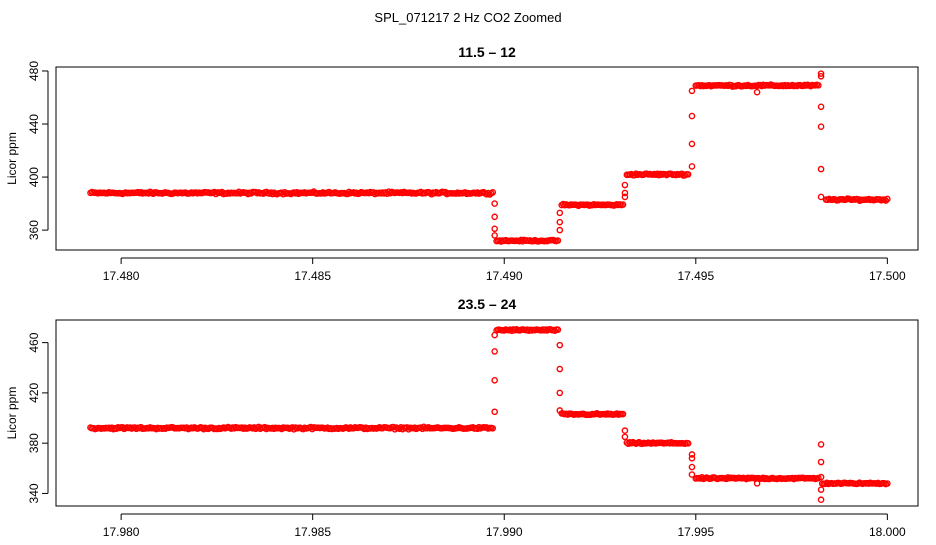 This screenshot has width=936, height=545. What do you see at coordinates (34, 443) in the screenshot?
I see `y-tick-label: 380` at bounding box center [34, 443].